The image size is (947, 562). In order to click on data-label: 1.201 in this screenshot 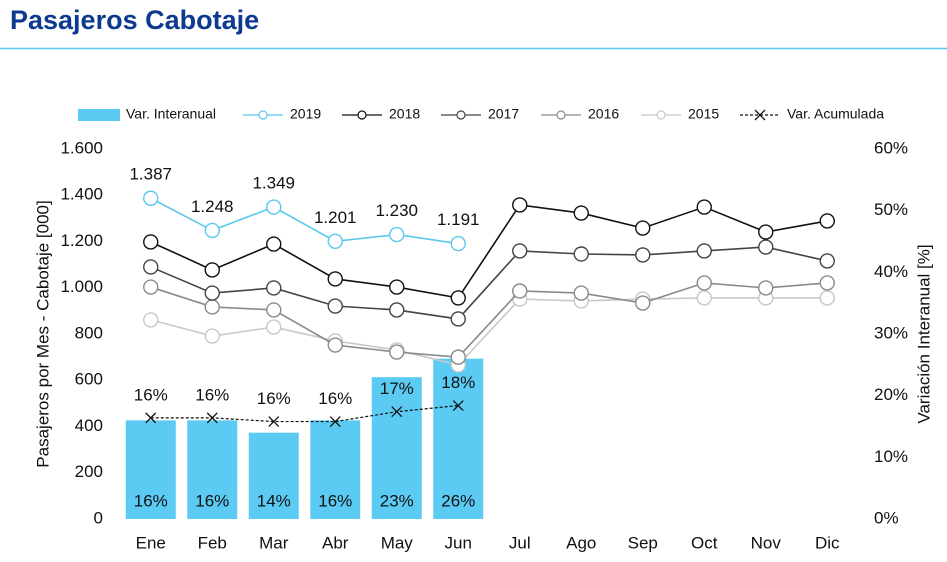, I will do `click(335, 217)`.